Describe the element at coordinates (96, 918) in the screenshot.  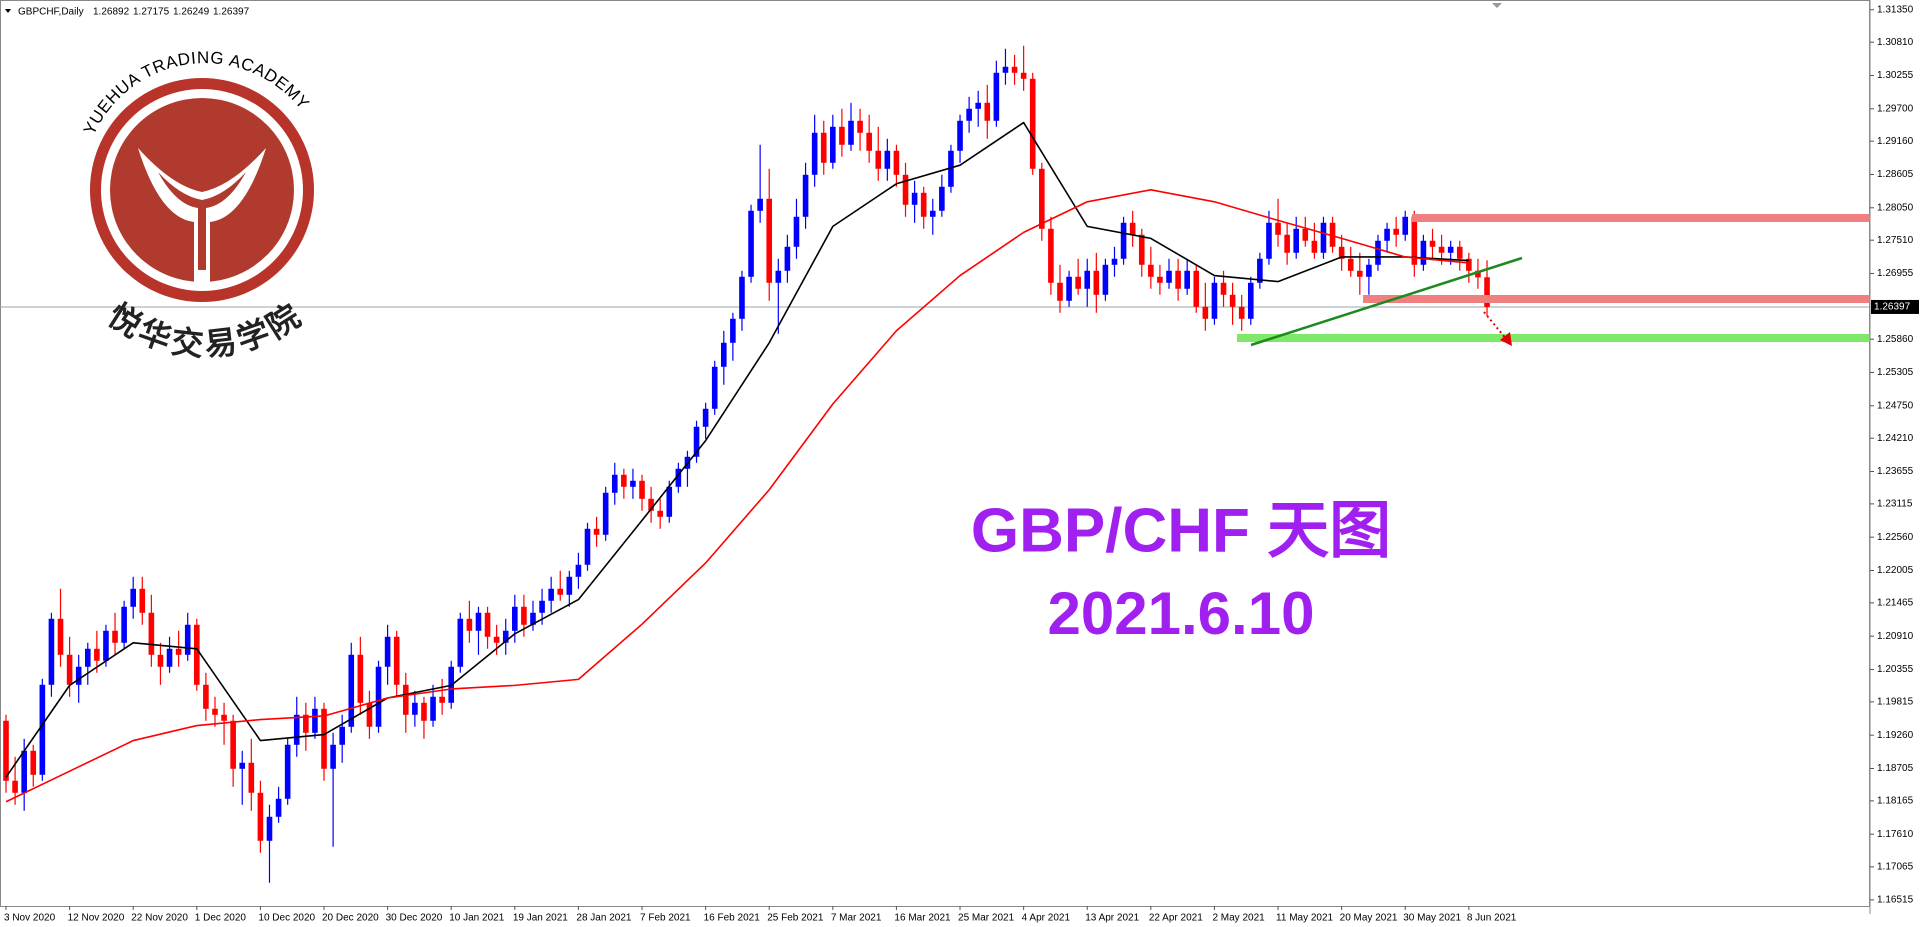
I see `x-tick-label: 12 Nov 2020` at that location.